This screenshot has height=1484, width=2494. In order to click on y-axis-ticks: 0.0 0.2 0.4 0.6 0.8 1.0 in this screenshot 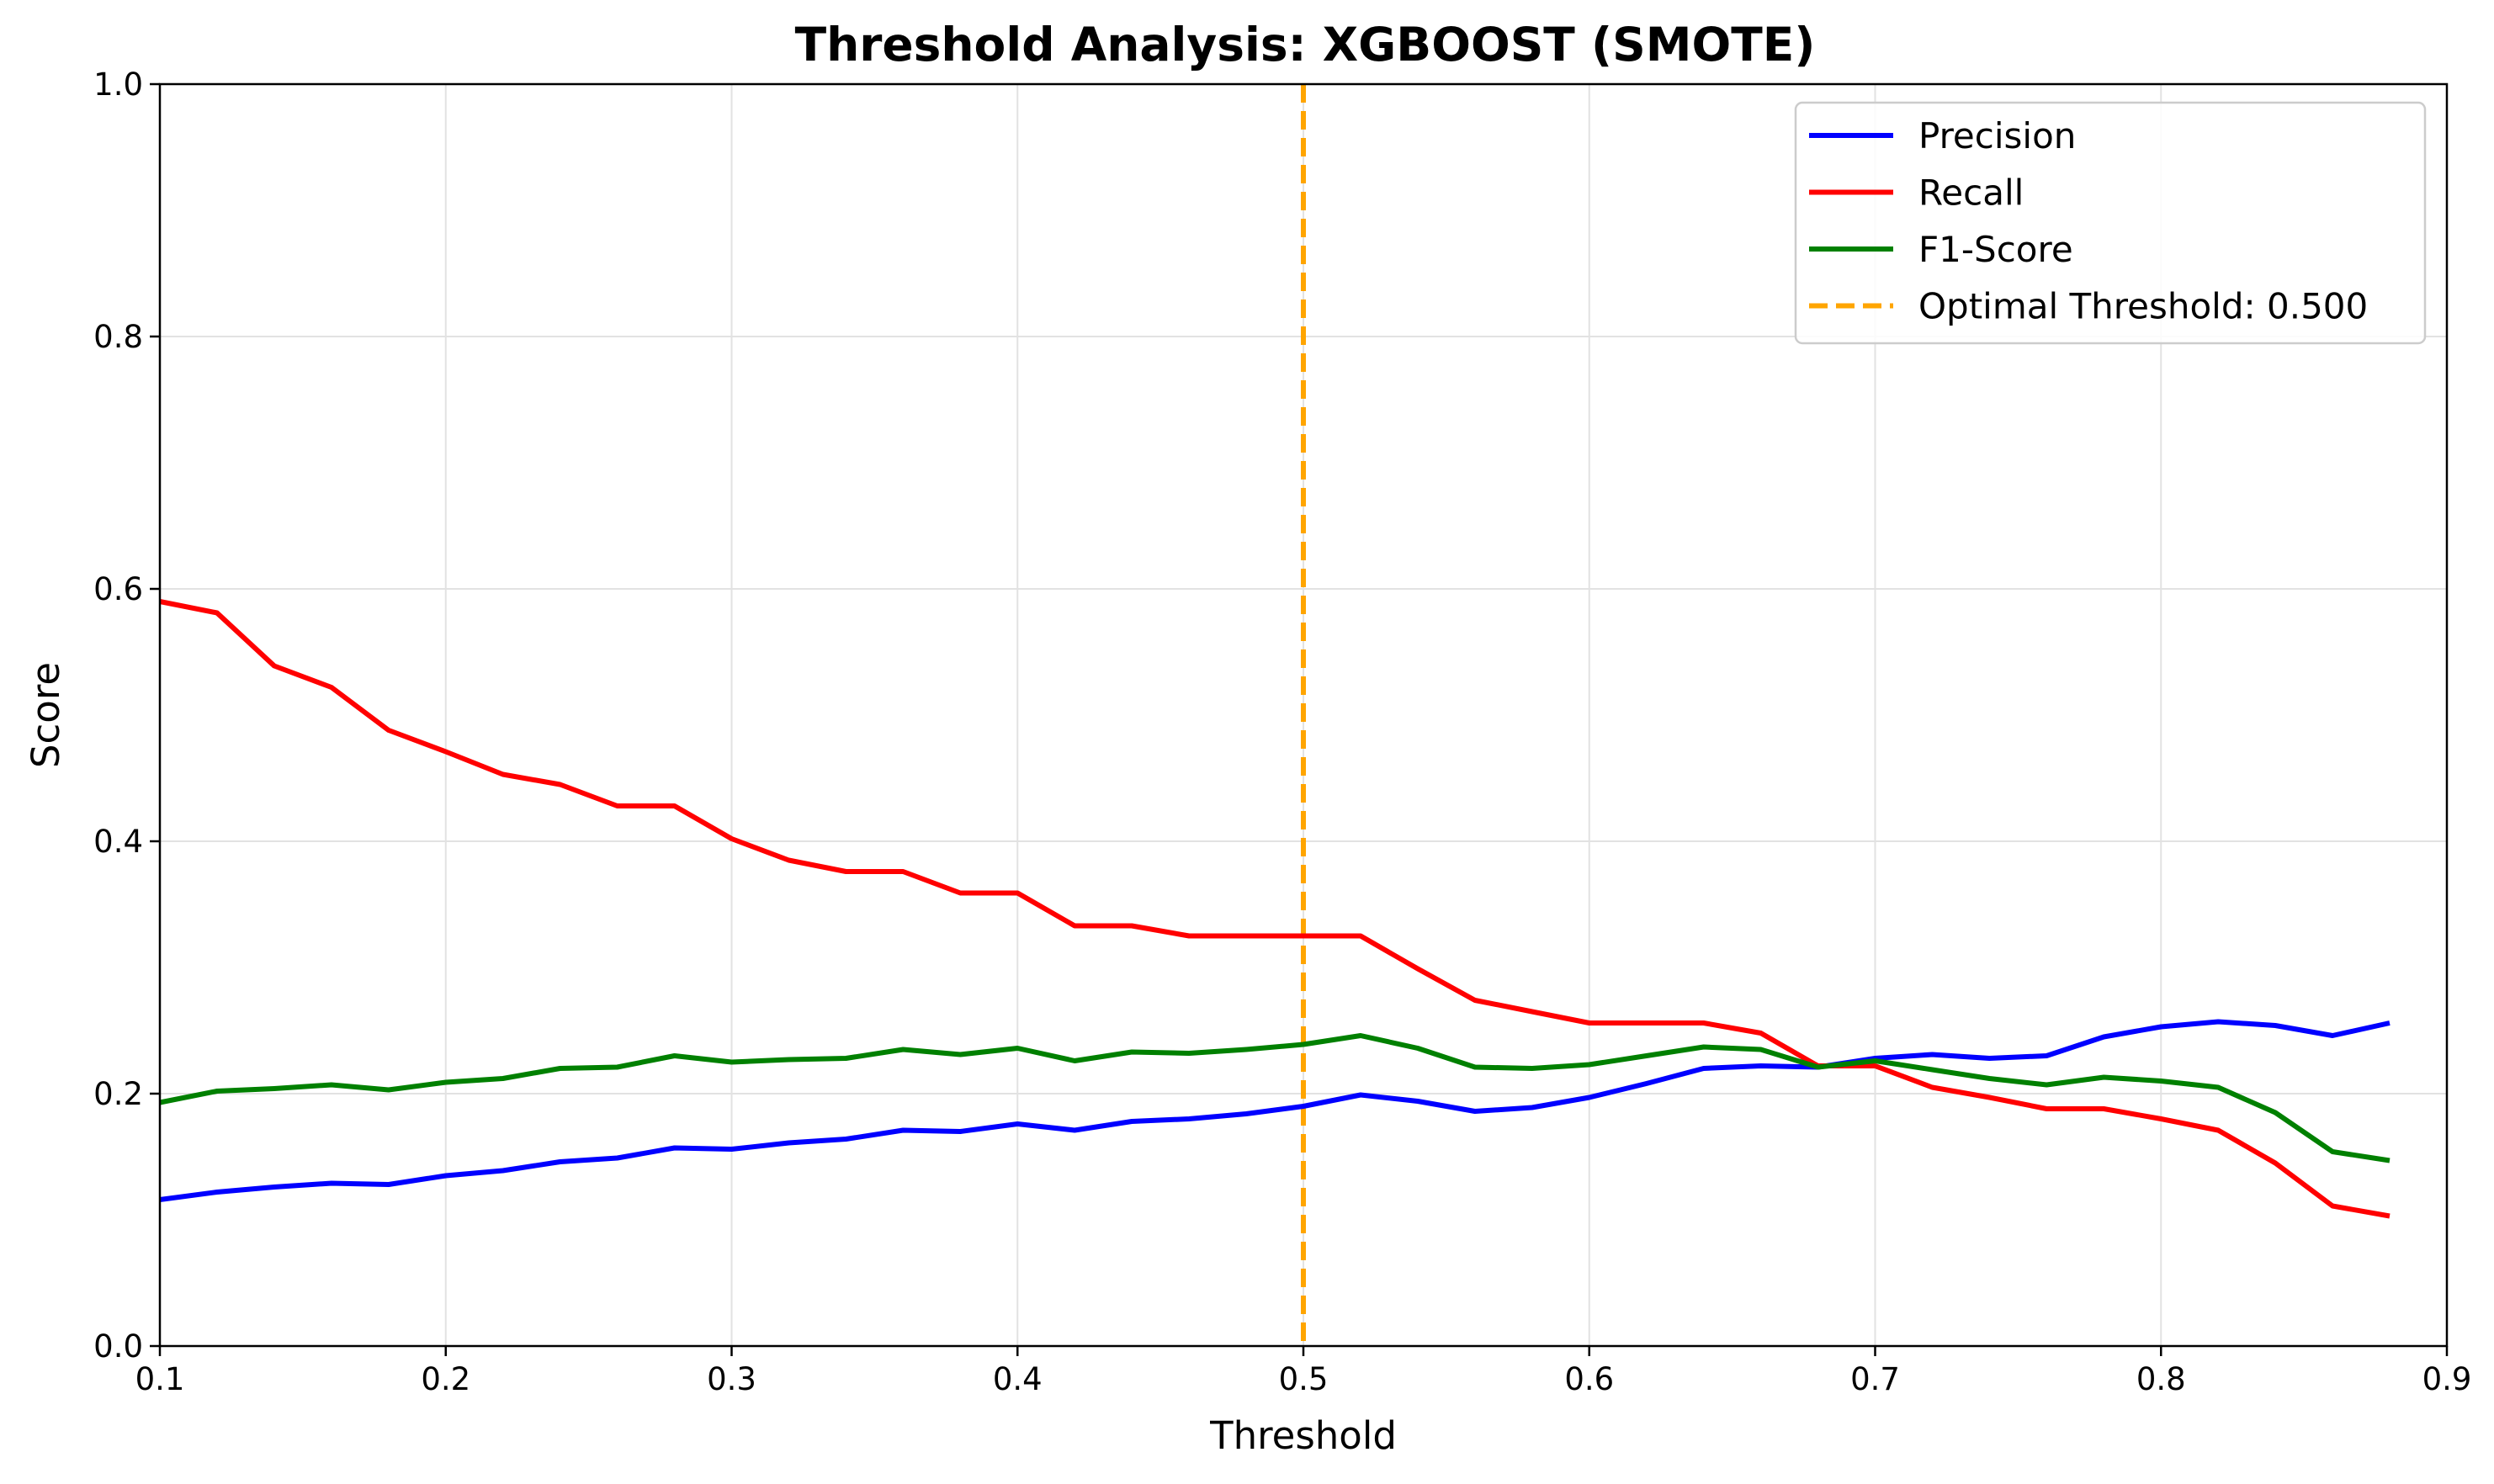, I will do `click(127, 715)`.